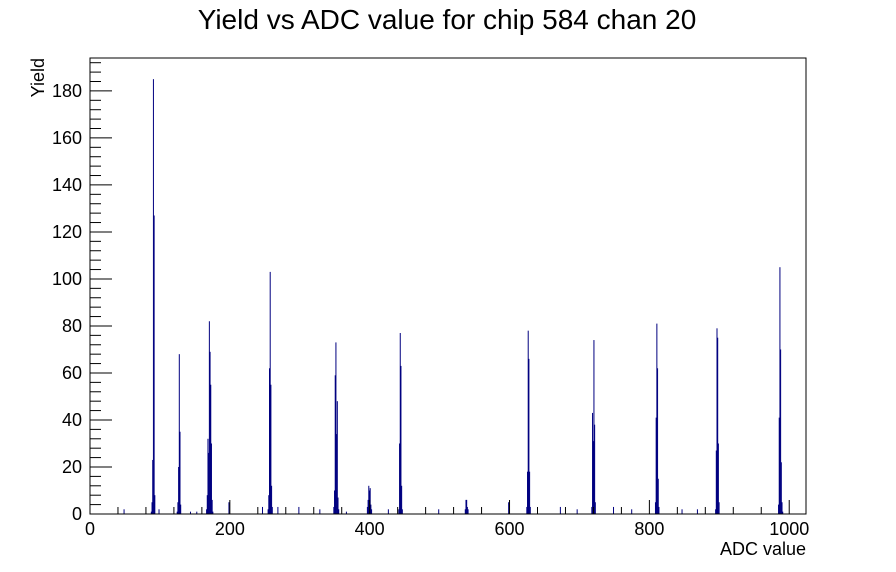  Describe the element at coordinates (510, 529) in the screenshot. I see `x-tick-label: 600` at that location.